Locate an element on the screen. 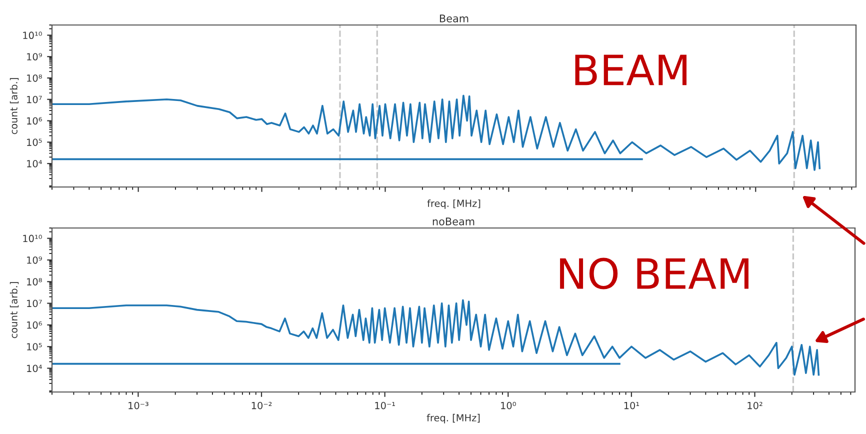 The width and height of the screenshot is (866, 434). chart-title: noBeam is located at coordinates (453, 222).